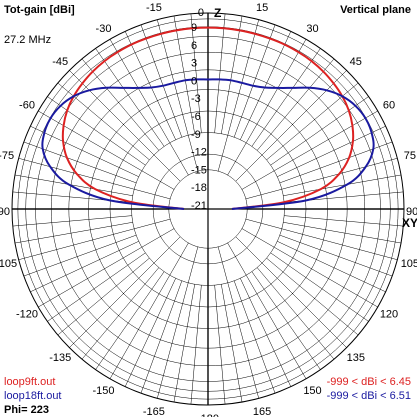 The image size is (417, 417). Describe the element at coordinates (5, 212) in the screenshot. I see `angle-tick-label: -90` at that location.